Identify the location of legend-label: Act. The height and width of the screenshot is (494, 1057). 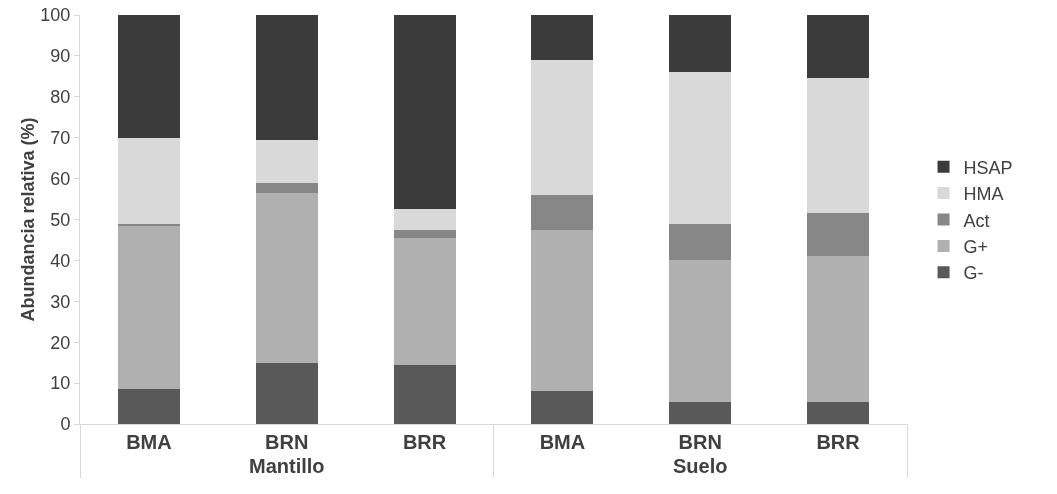
(976, 220).